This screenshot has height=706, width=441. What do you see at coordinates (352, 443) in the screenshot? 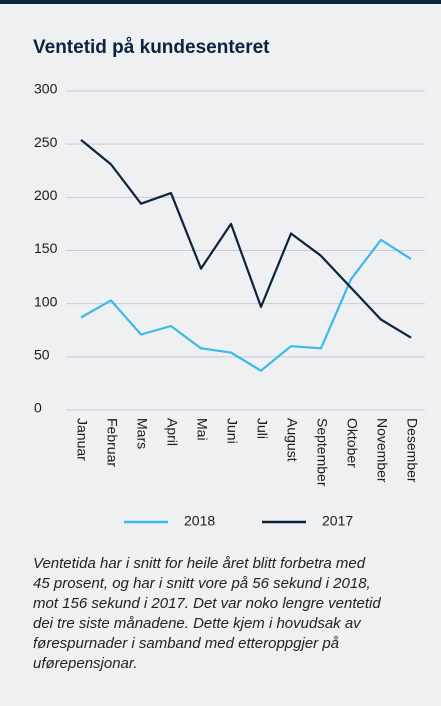
I see `x-tick-label: Oktober` at bounding box center [352, 443].